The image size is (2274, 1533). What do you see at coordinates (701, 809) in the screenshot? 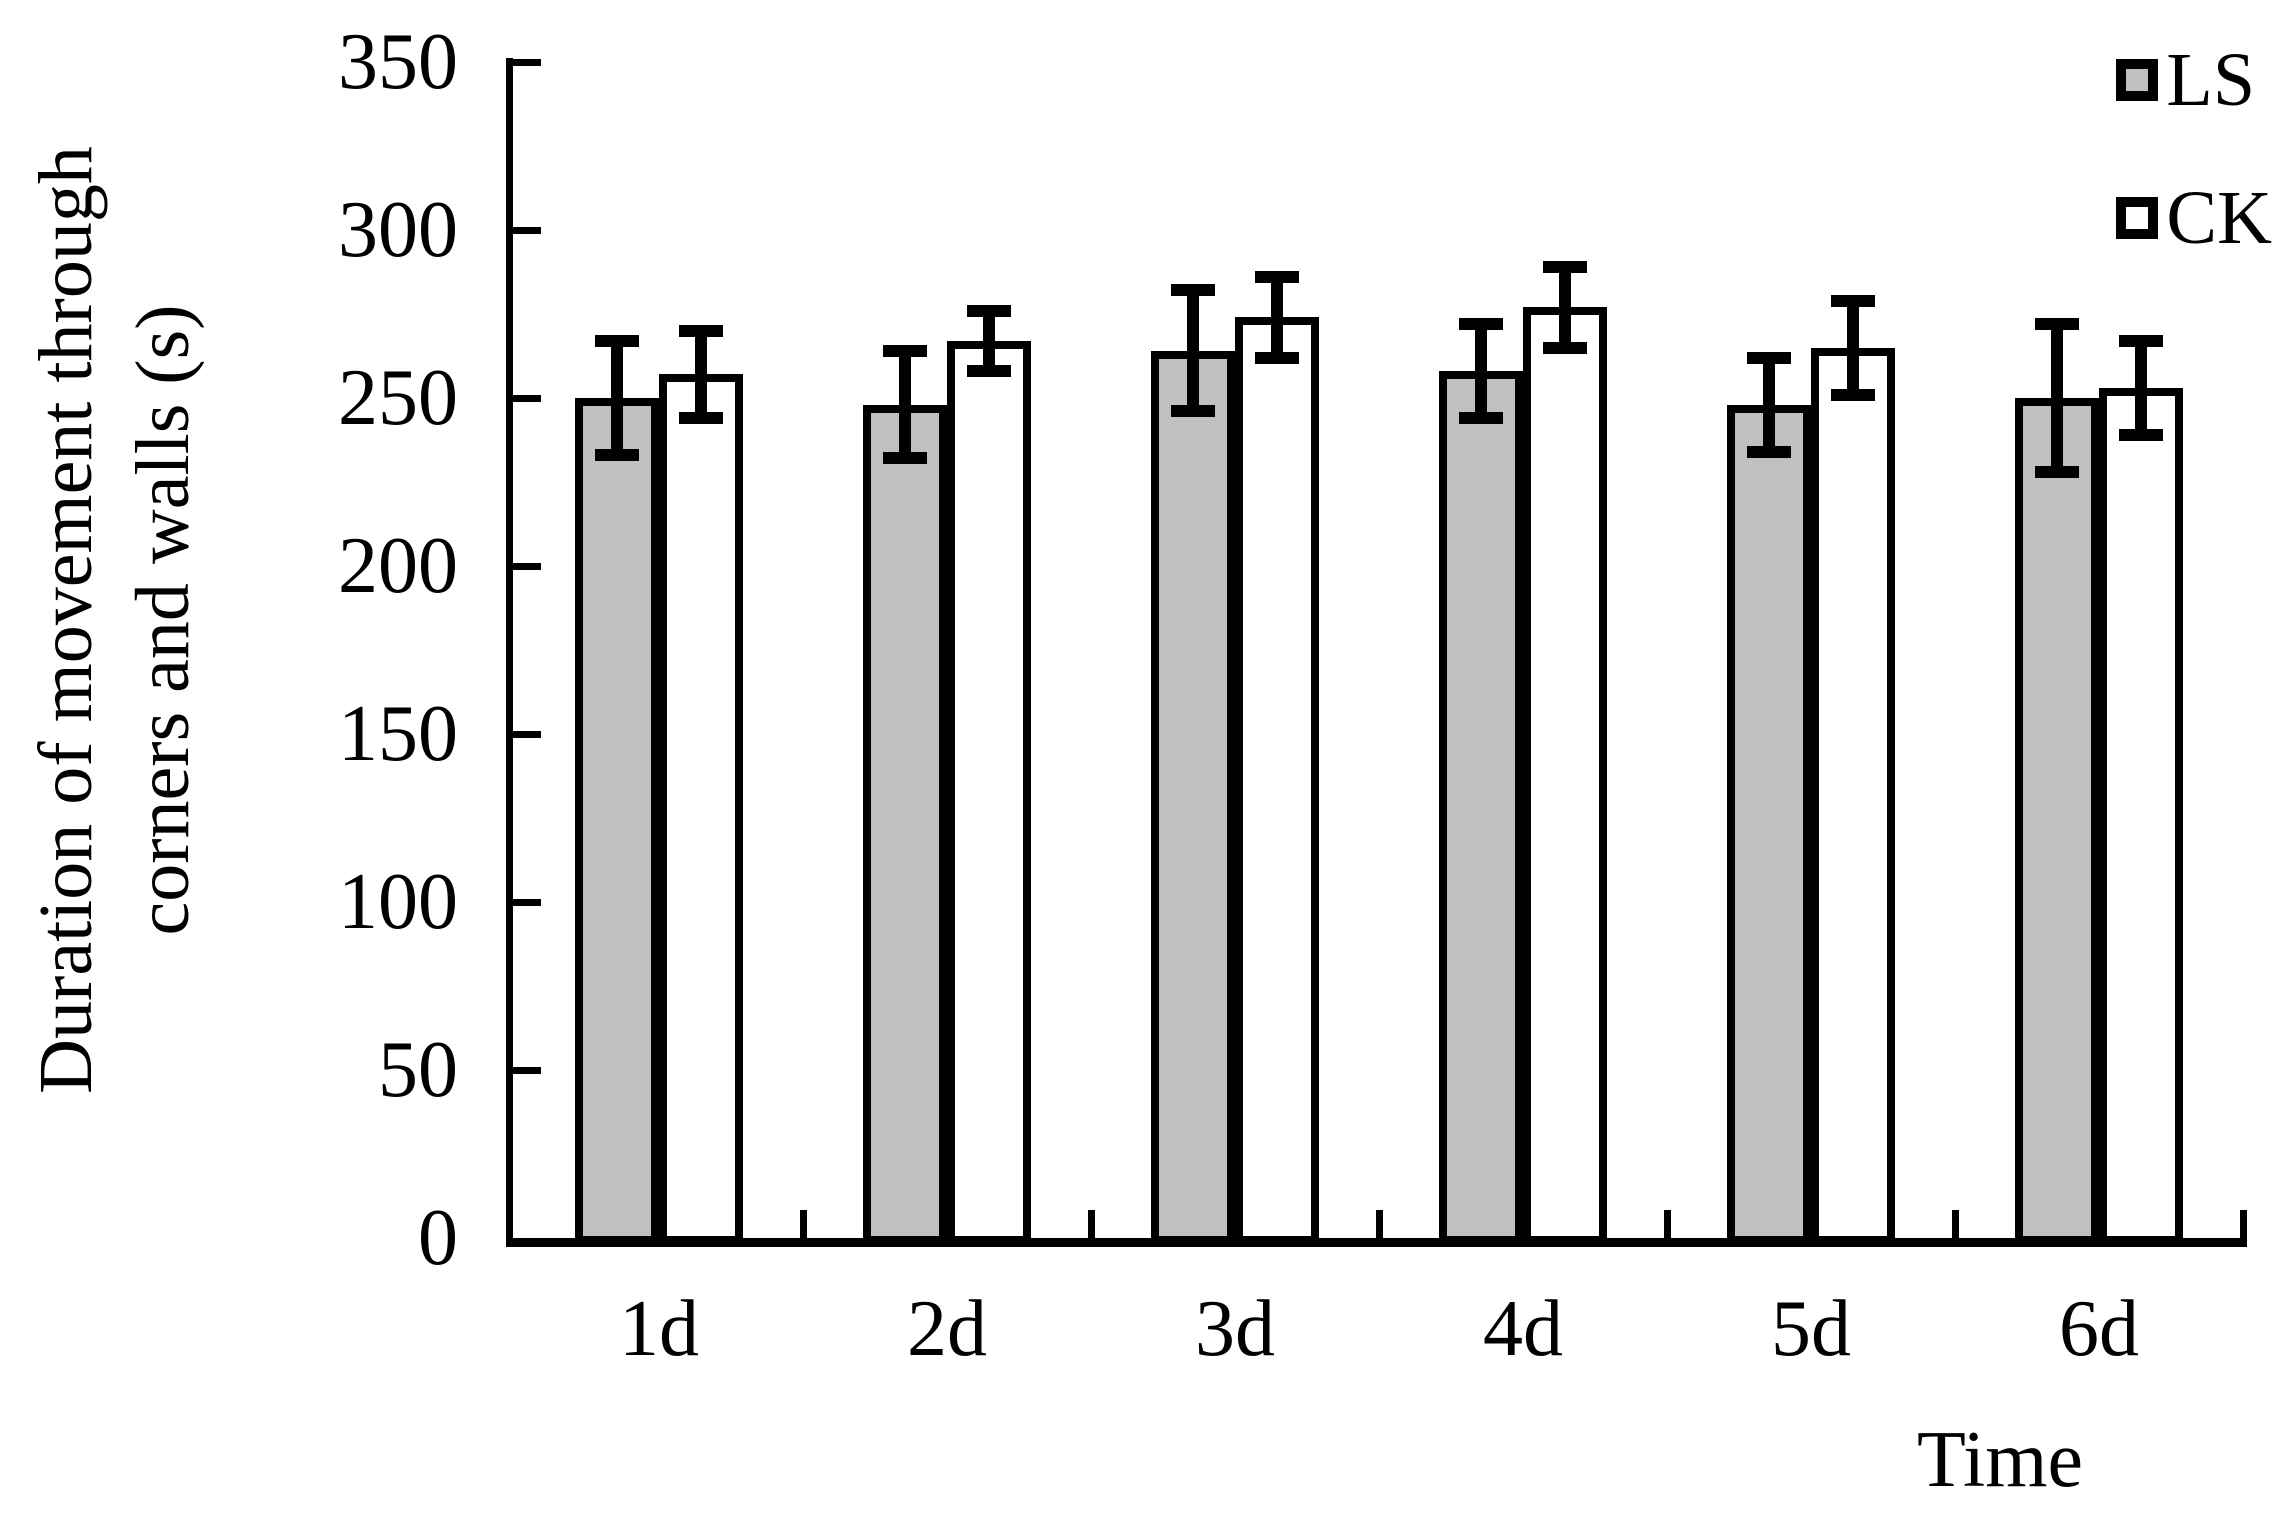
I see `bar-ck-1d` at bounding box center [701, 809].